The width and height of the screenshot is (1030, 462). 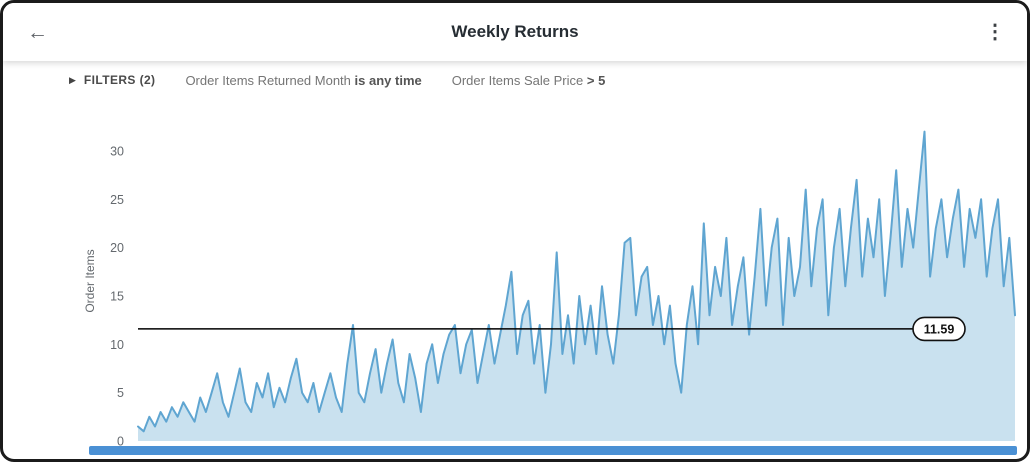 What do you see at coordinates (117, 345) in the screenshot?
I see `y-tick-label: 10` at bounding box center [117, 345].